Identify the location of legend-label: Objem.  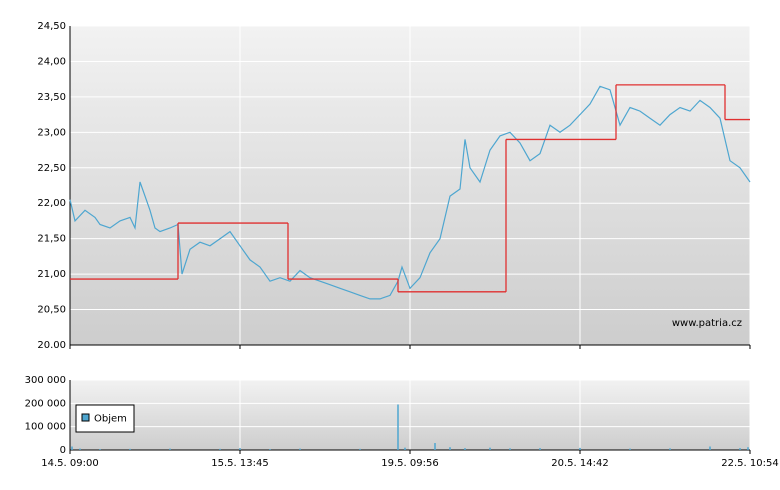
(110, 419).